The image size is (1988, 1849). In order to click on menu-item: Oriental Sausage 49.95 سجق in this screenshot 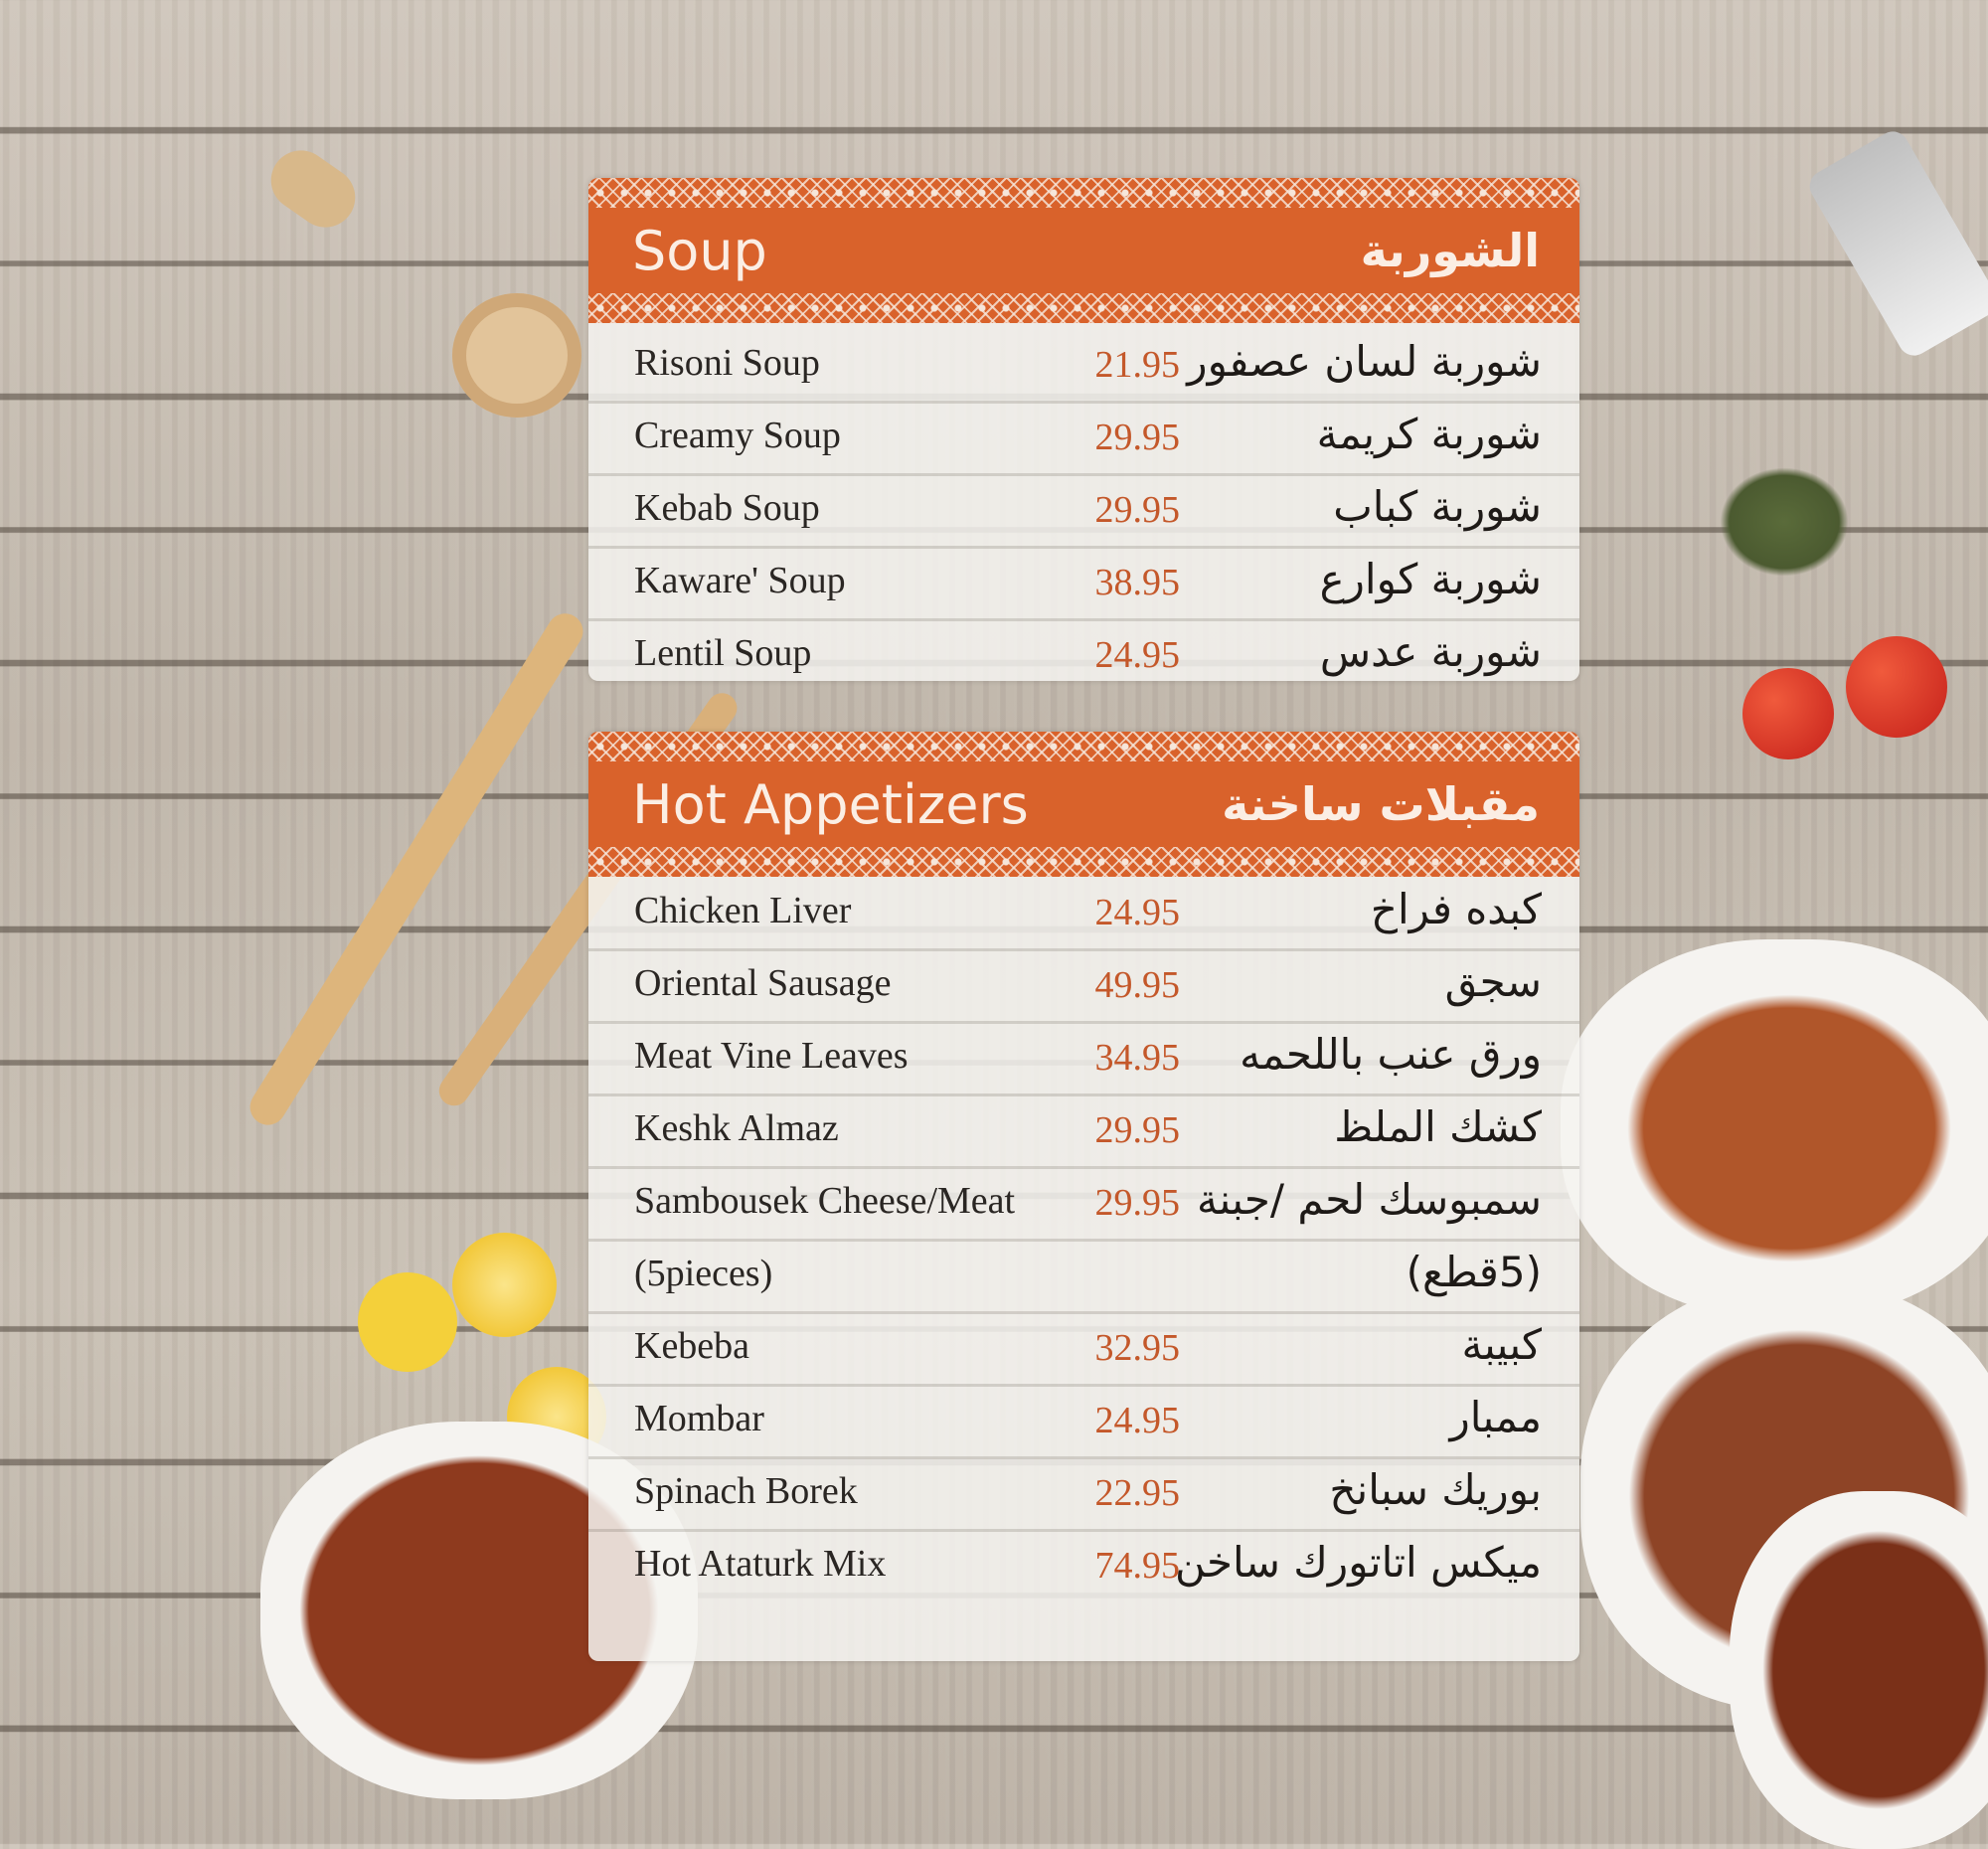, I will do `click(1083, 988)`.